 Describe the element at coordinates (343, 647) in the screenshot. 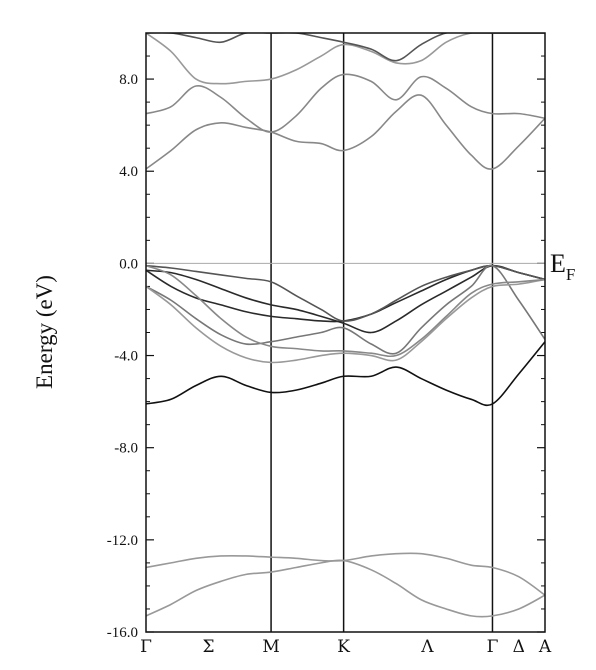

I see `k-point-label: K` at that location.